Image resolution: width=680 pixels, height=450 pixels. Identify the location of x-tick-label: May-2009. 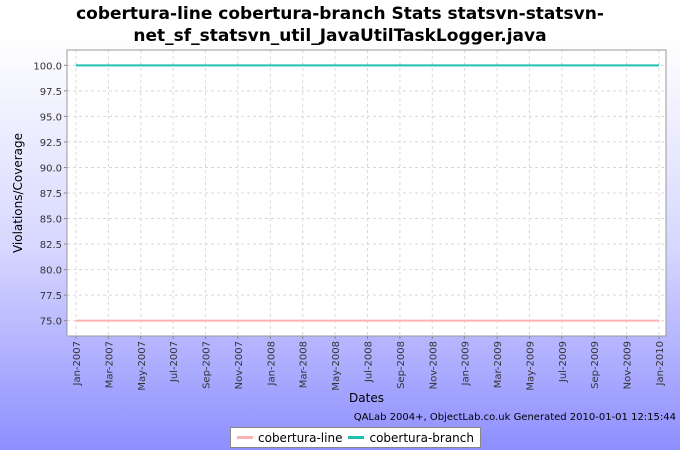
(530, 366).